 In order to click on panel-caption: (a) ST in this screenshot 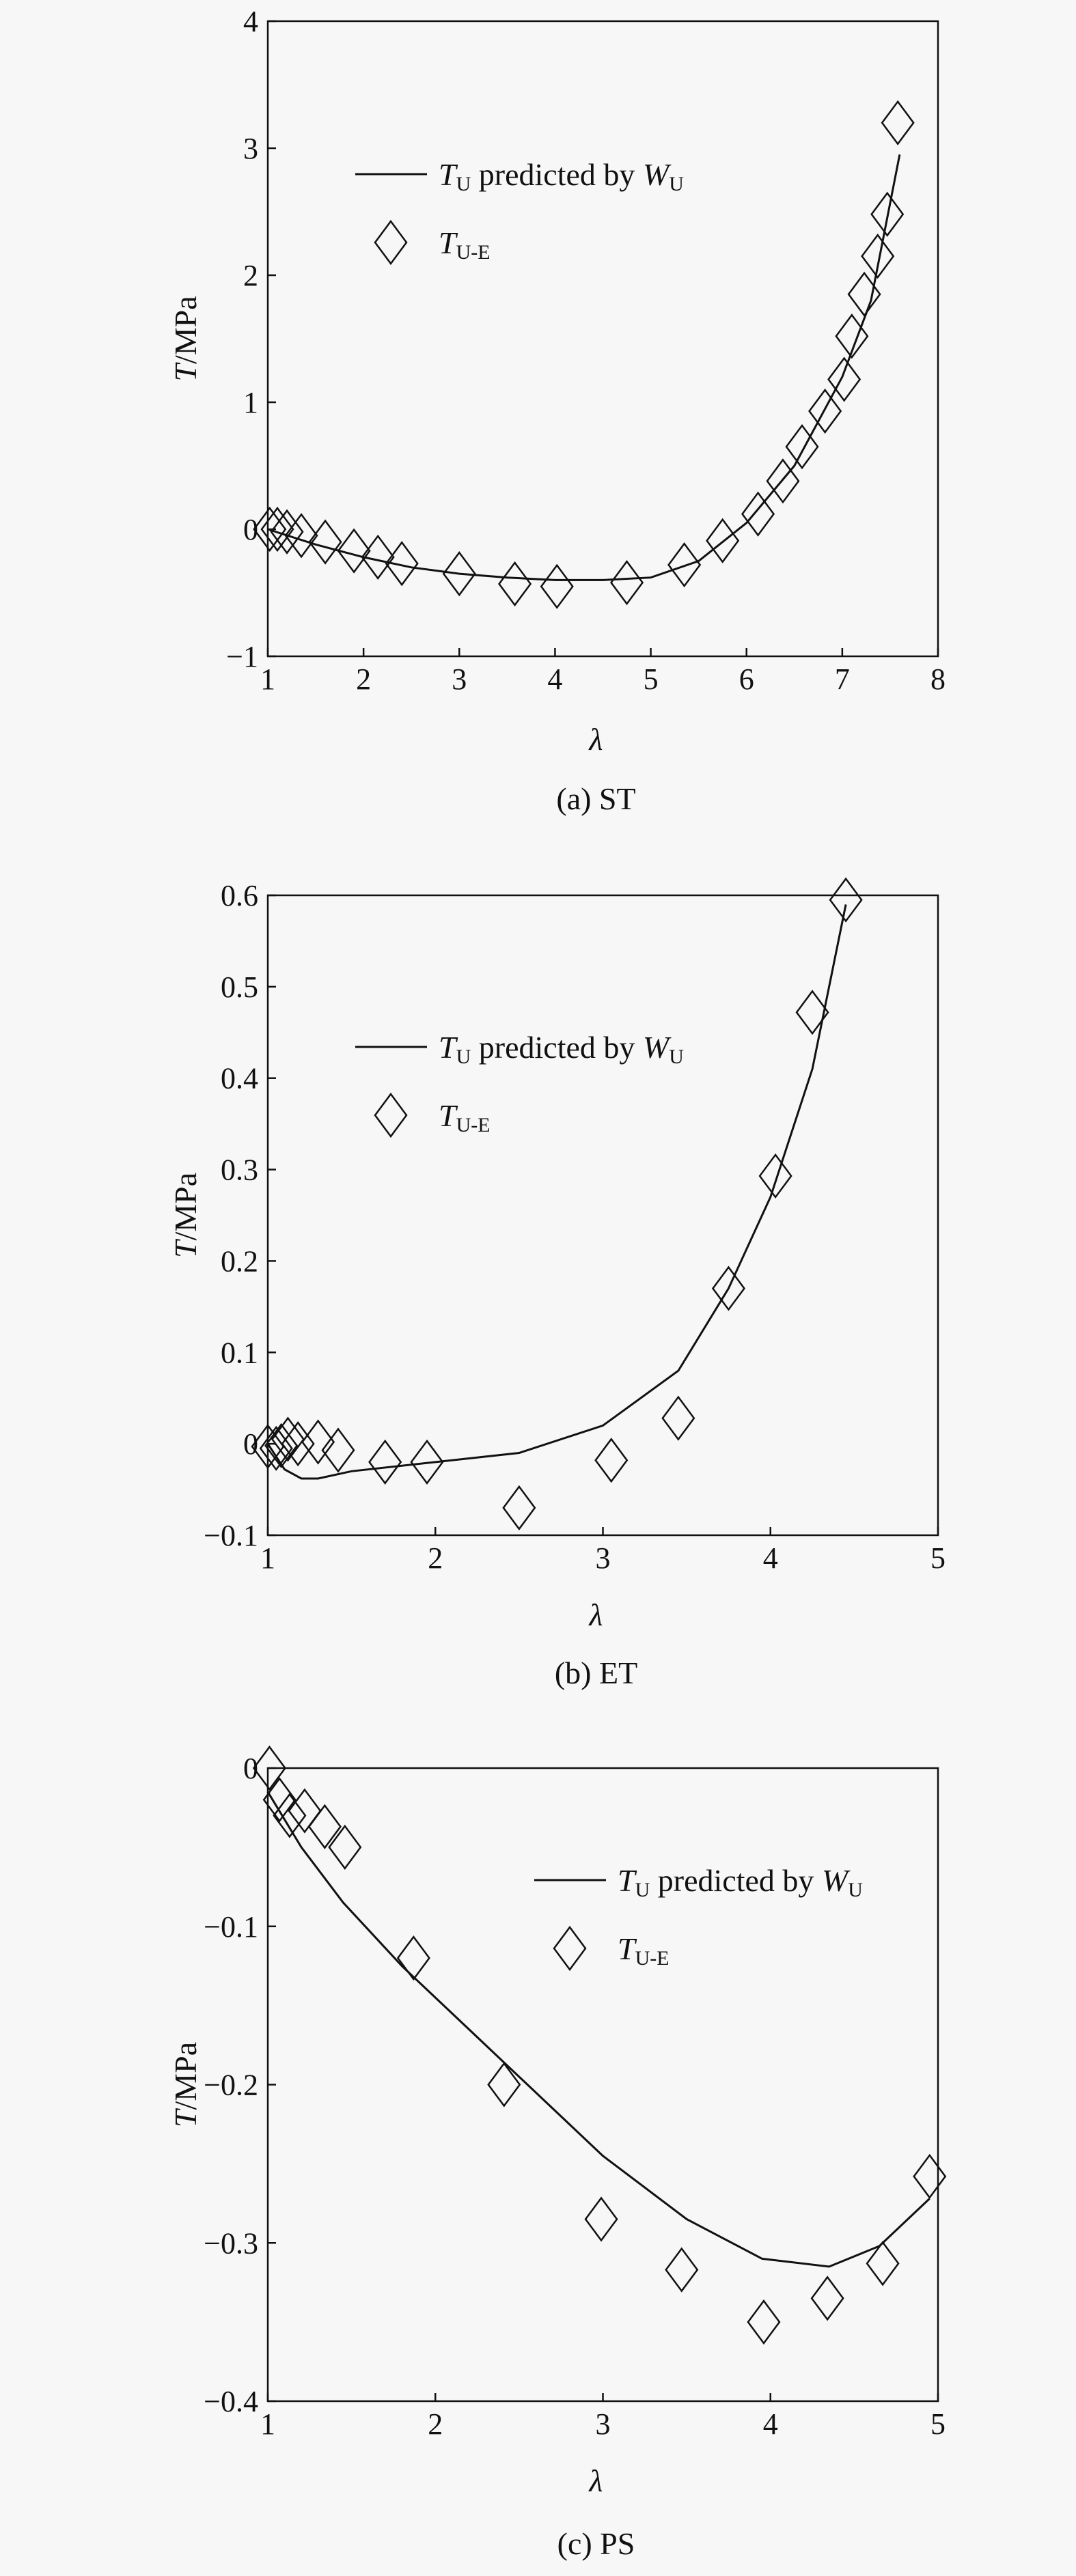, I will do `click(596, 799)`.